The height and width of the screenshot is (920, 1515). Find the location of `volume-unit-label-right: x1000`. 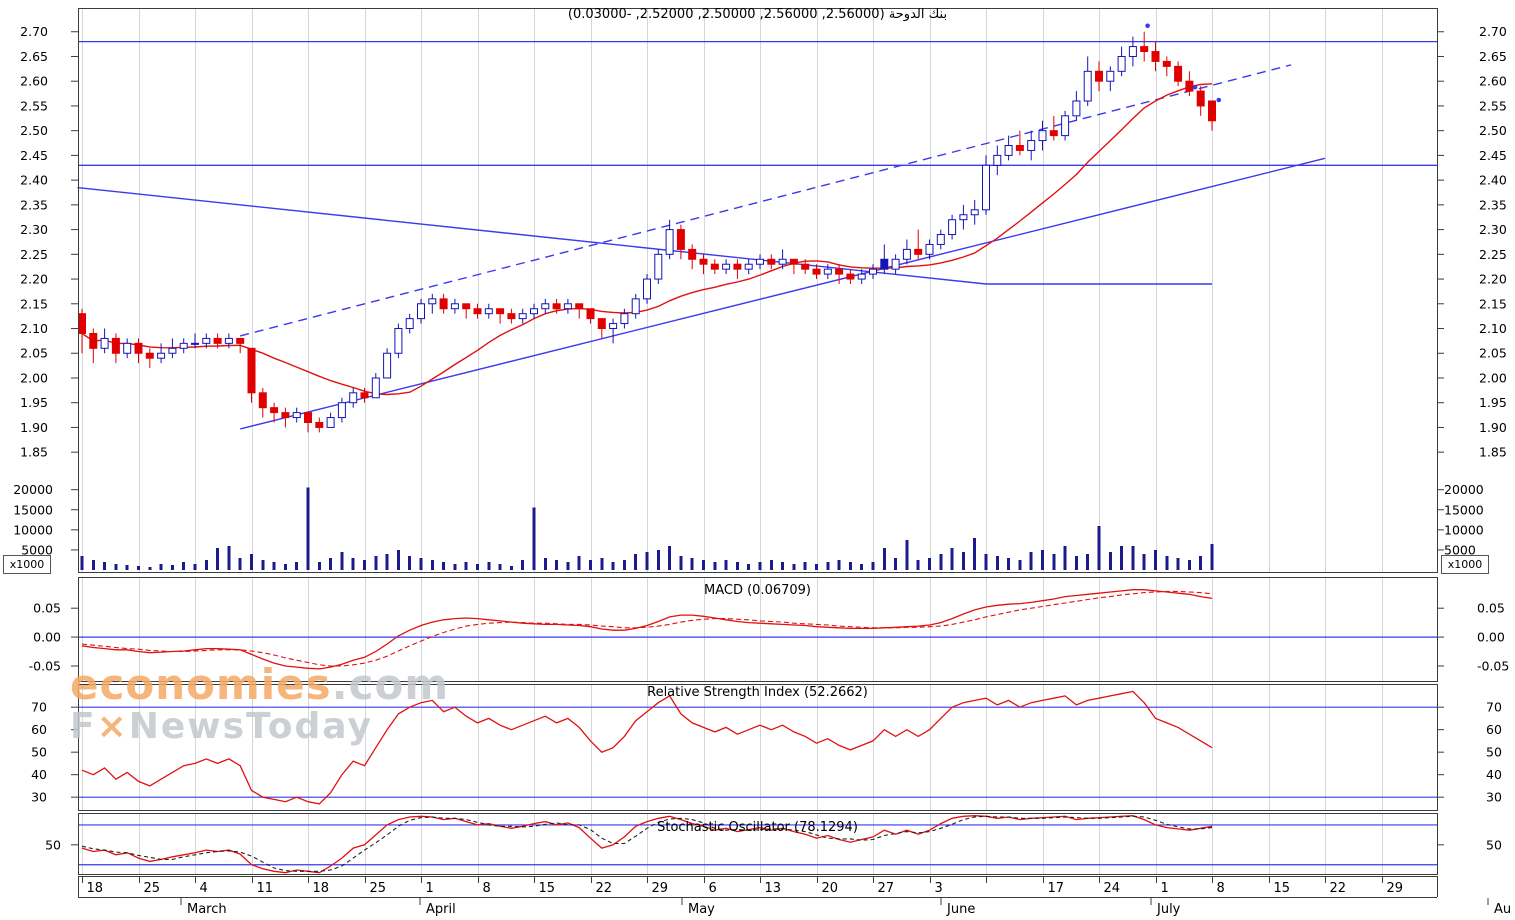

volume-unit-label-right: x1000 is located at coordinates (1465, 564).